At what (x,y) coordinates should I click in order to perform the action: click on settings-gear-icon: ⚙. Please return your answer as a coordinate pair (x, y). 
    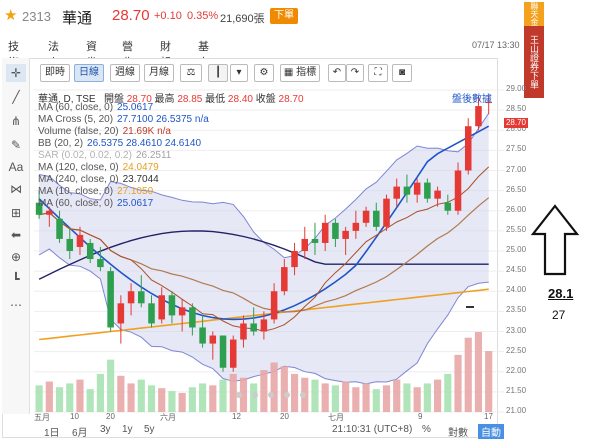
    Looking at the image, I should click on (264, 73).